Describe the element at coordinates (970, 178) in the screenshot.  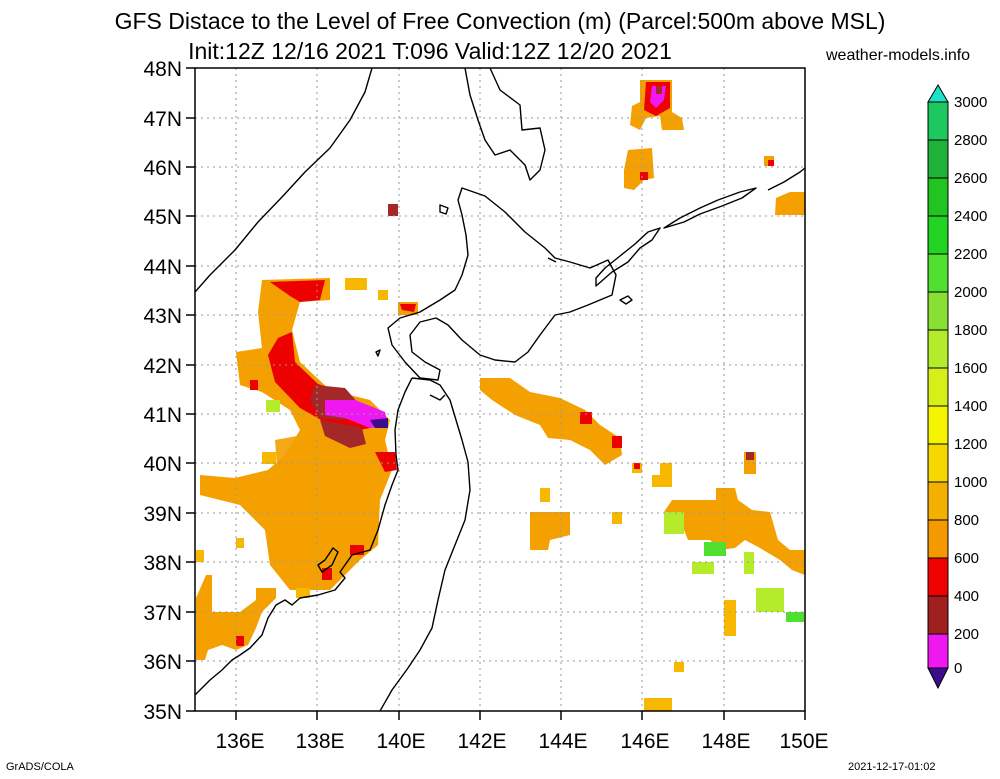
I see `colorbar-label: 2600` at that location.